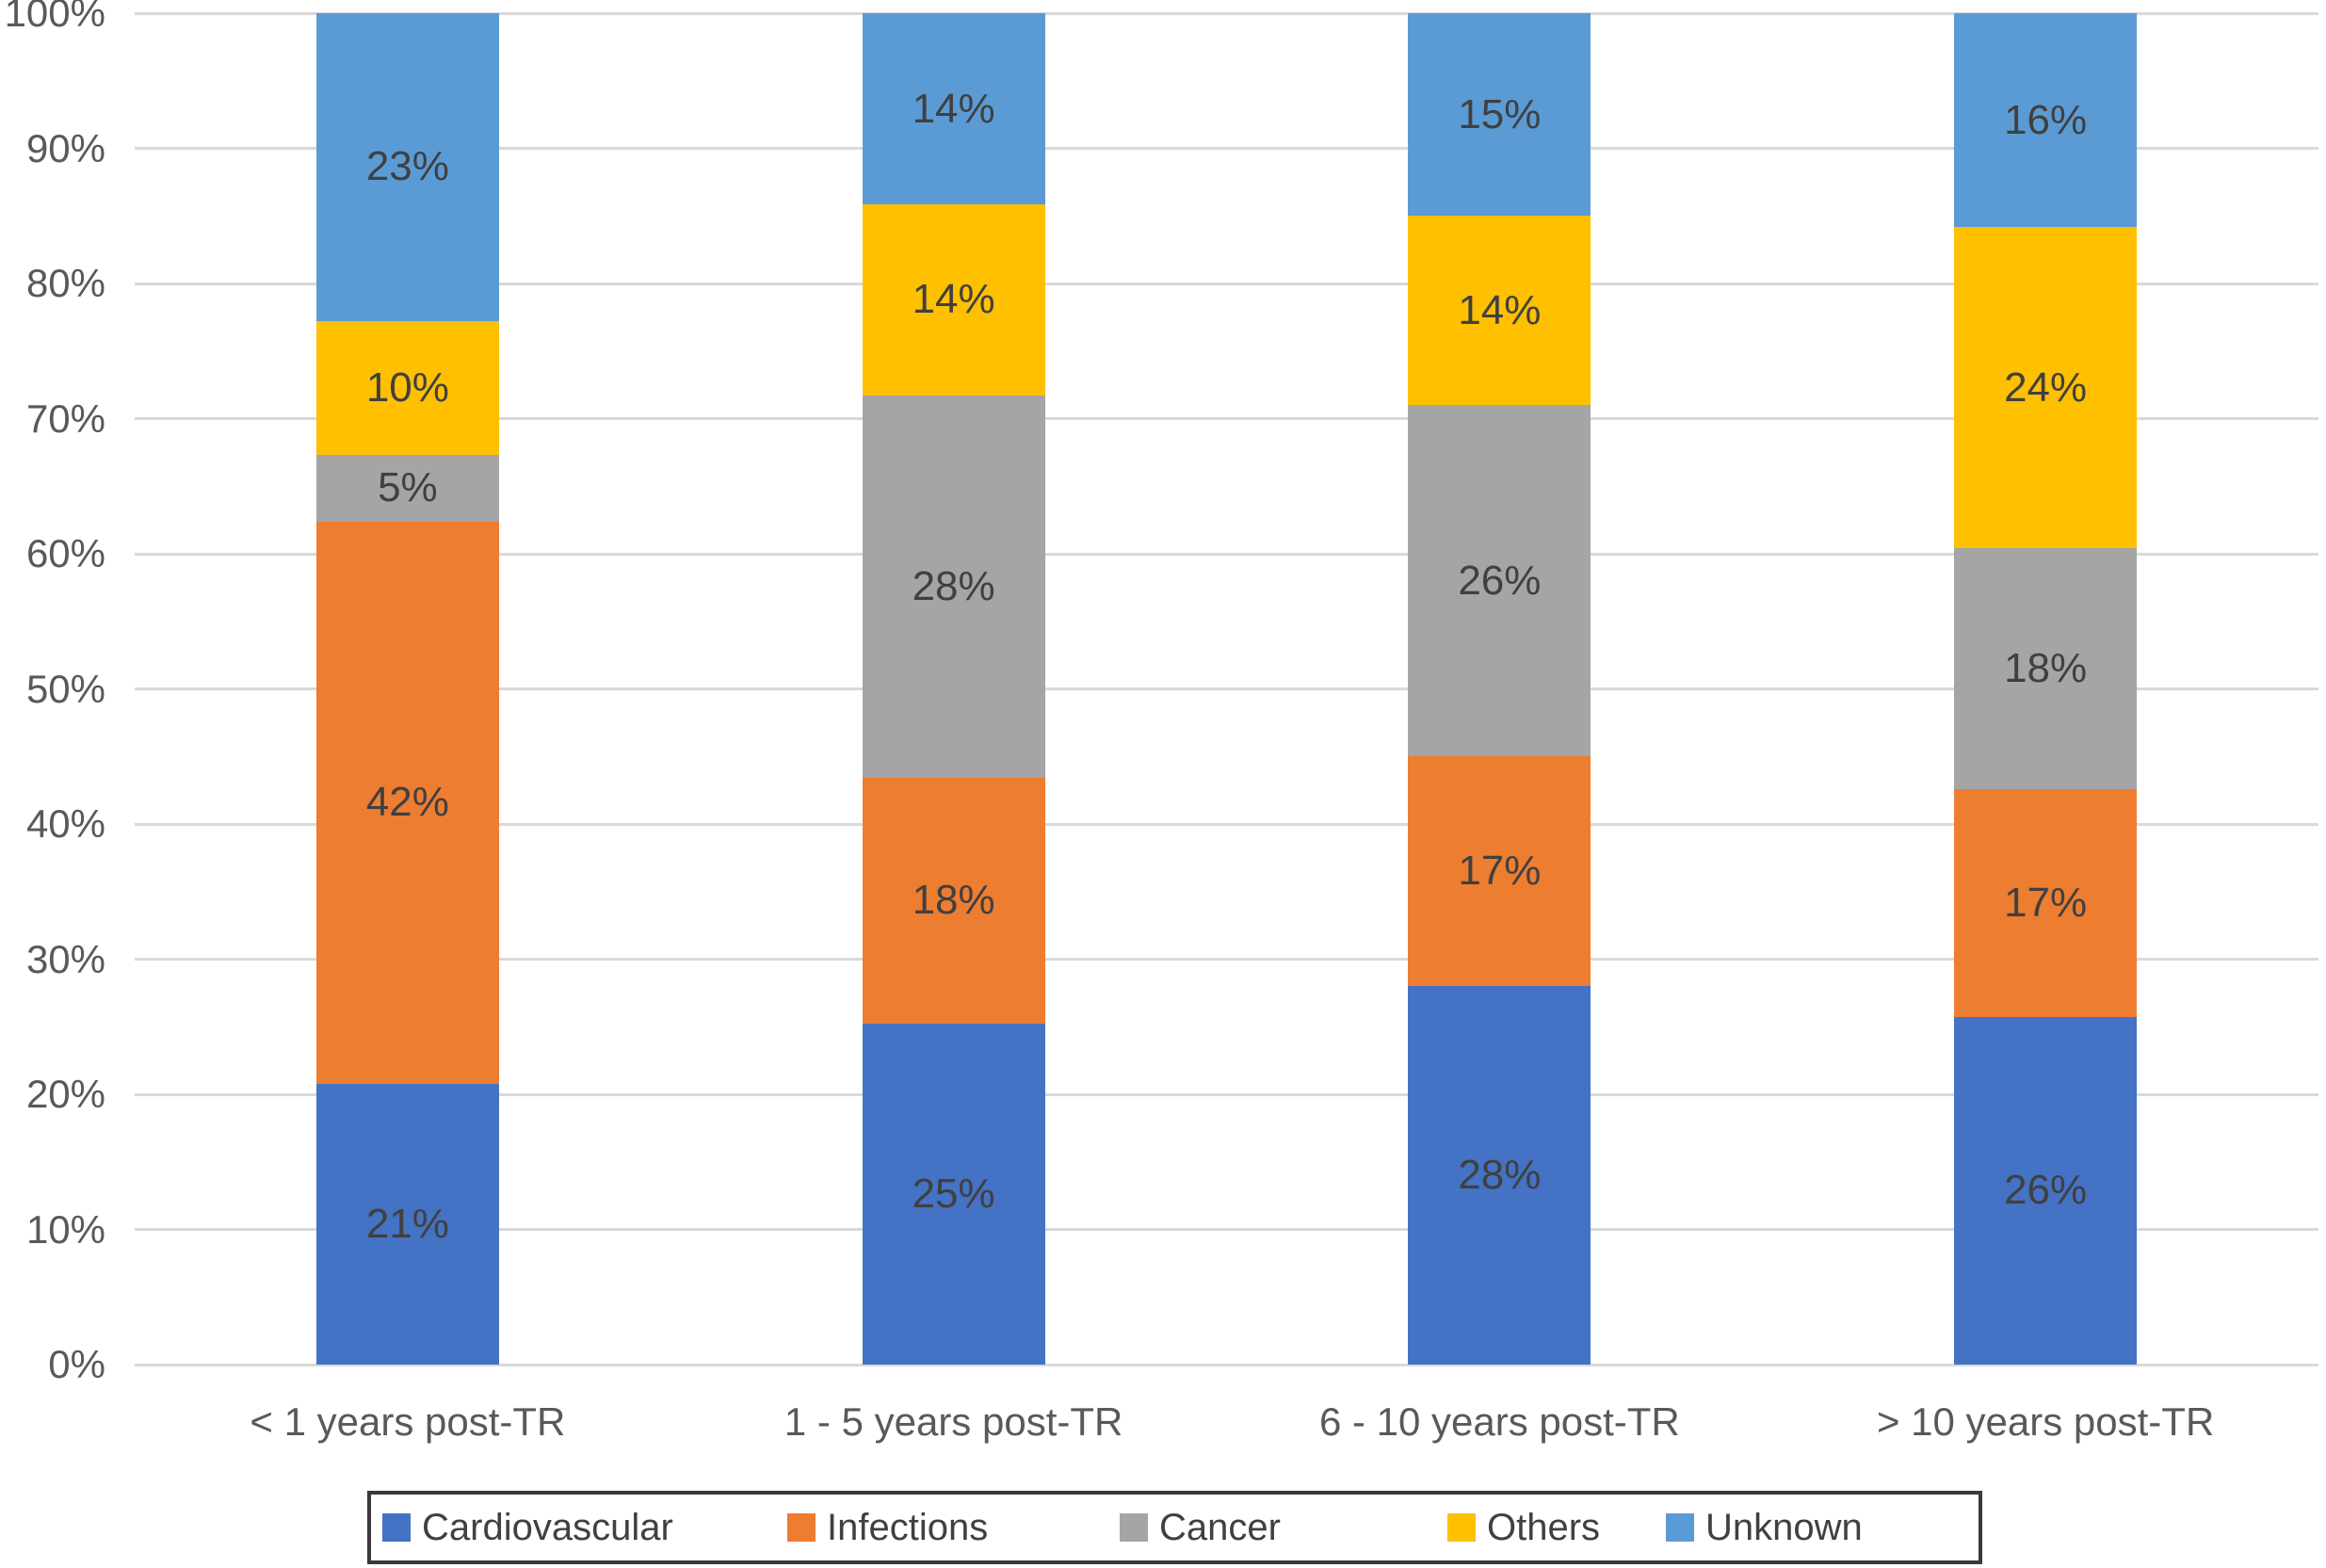 This screenshot has height=1568, width=2326. I want to click on data-label: 25%, so click(953, 1193).